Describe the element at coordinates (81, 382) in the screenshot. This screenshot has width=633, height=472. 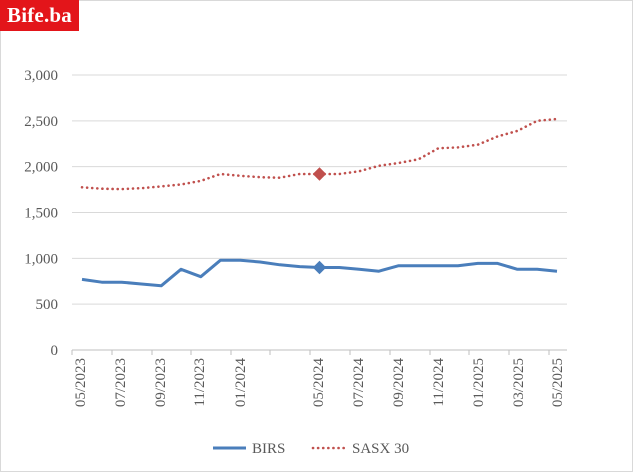
I see `x-tick-label: 05/2023` at that location.